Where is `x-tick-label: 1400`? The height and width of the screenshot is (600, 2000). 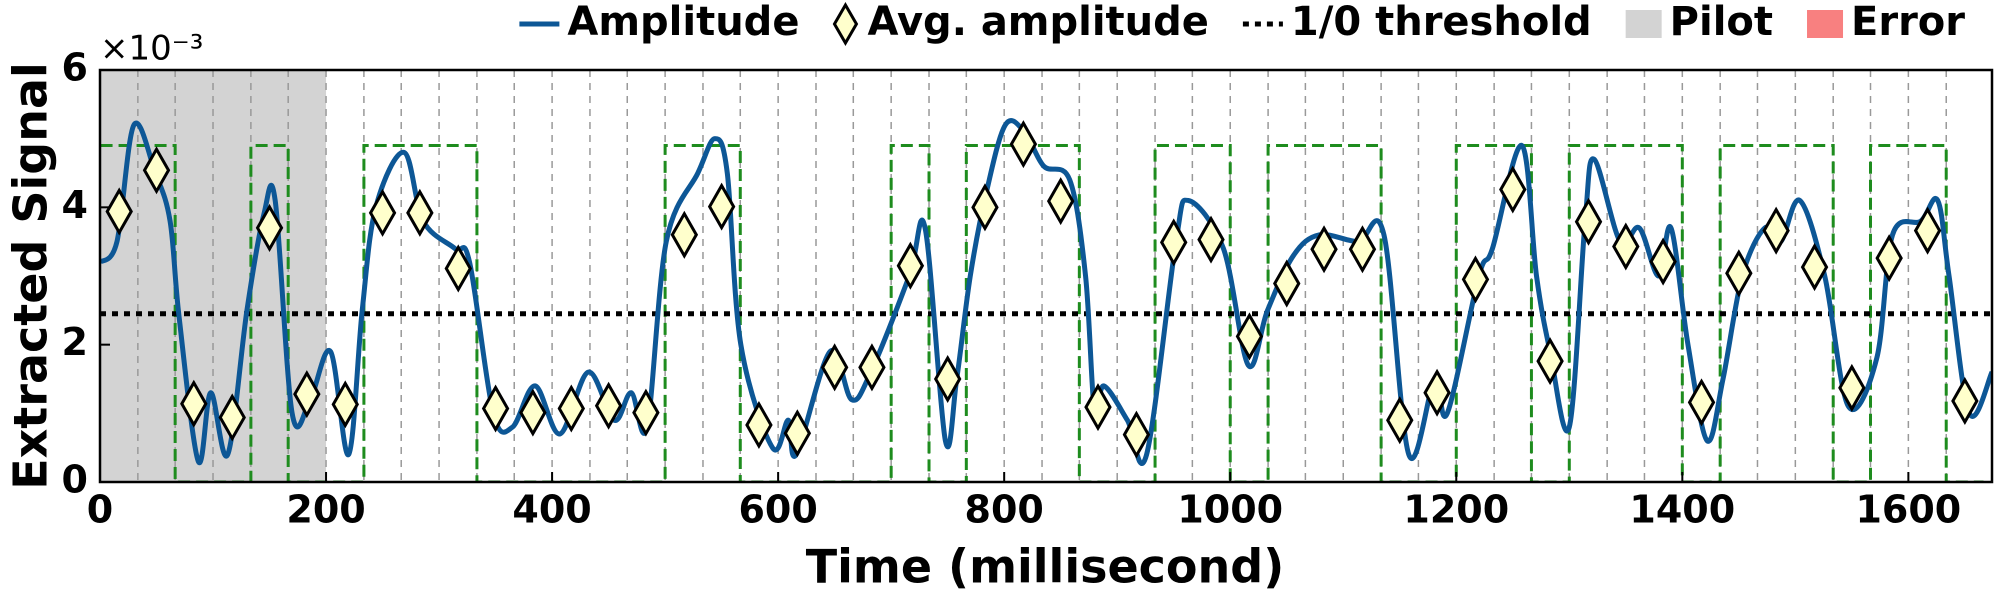 x-tick-label: 1400 is located at coordinates (1682, 510).